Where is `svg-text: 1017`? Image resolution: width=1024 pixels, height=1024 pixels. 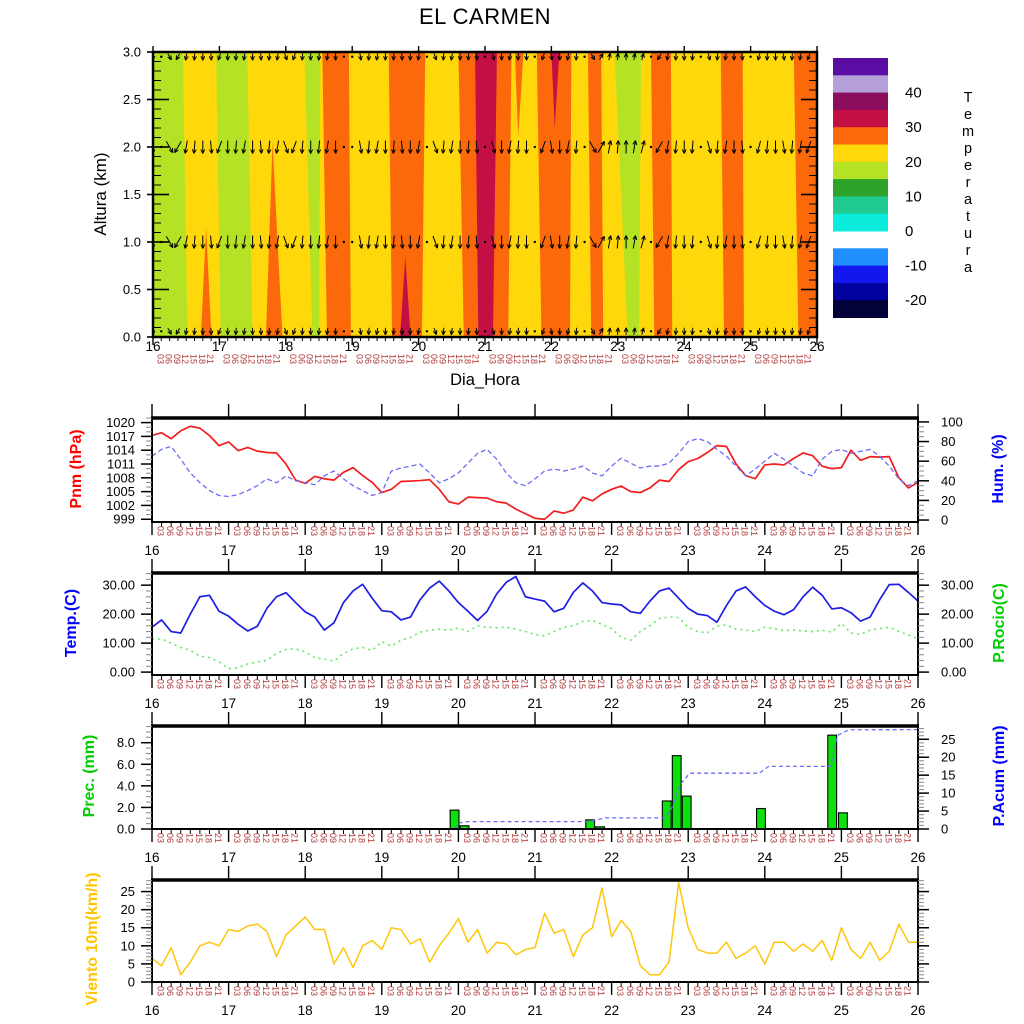
svg-text: 1017 is located at coordinates (120, 436).